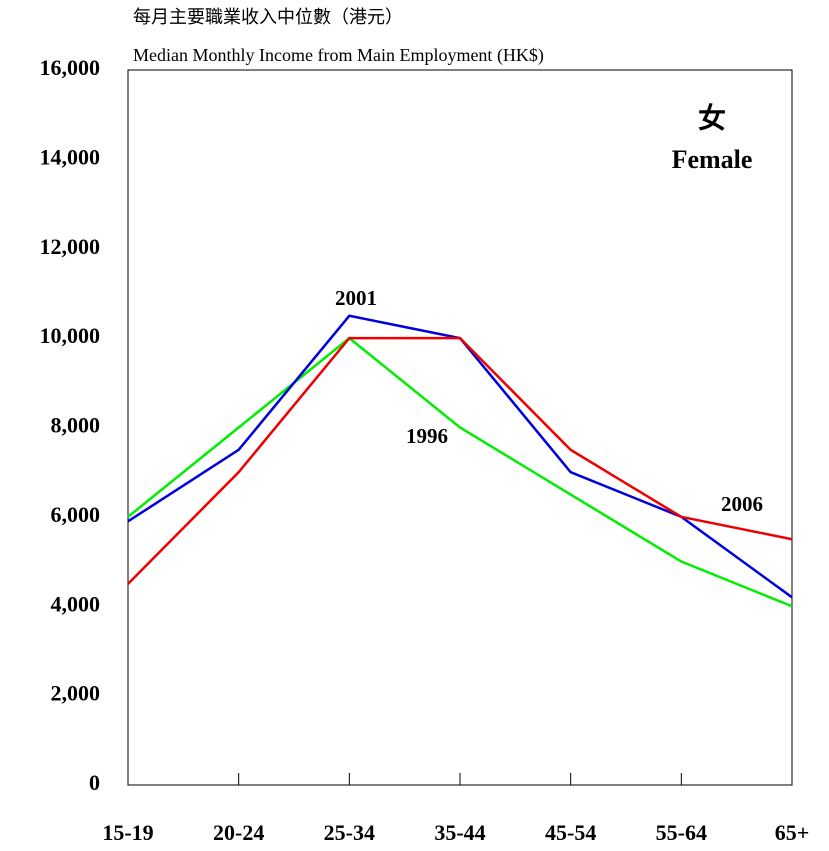 The height and width of the screenshot is (851, 829). Describe the element at coordinates (70, 156) in the screenshot. I see `y-tick-label: 14,000` at that location.